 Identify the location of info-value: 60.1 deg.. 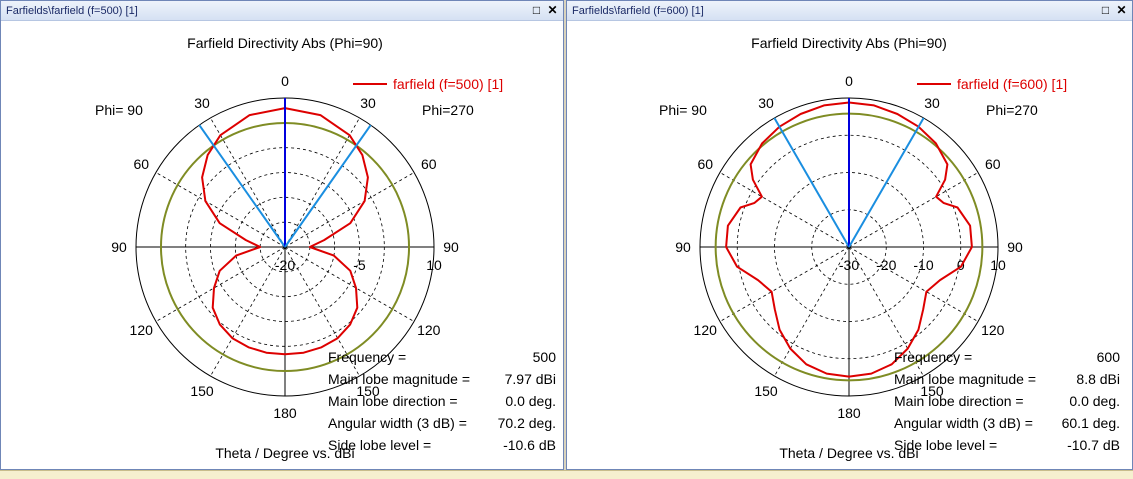
(1091, 423).